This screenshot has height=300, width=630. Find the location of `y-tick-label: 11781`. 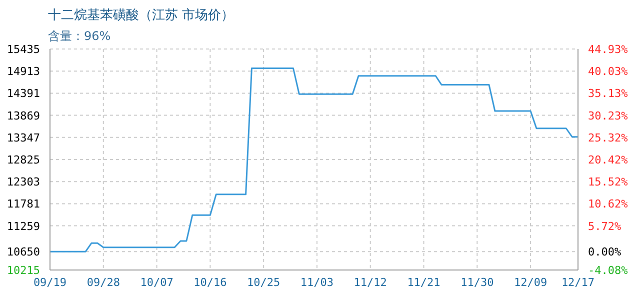

y-tick-label: 11781 is located at coordinates (23, 204).